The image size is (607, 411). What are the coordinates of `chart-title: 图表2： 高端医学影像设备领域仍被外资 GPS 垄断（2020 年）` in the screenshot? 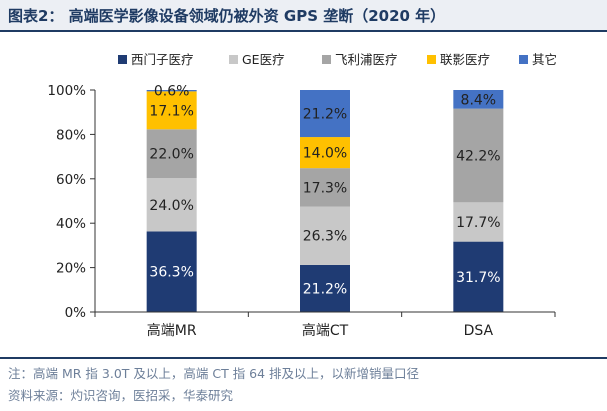 It's located at (227, 16).